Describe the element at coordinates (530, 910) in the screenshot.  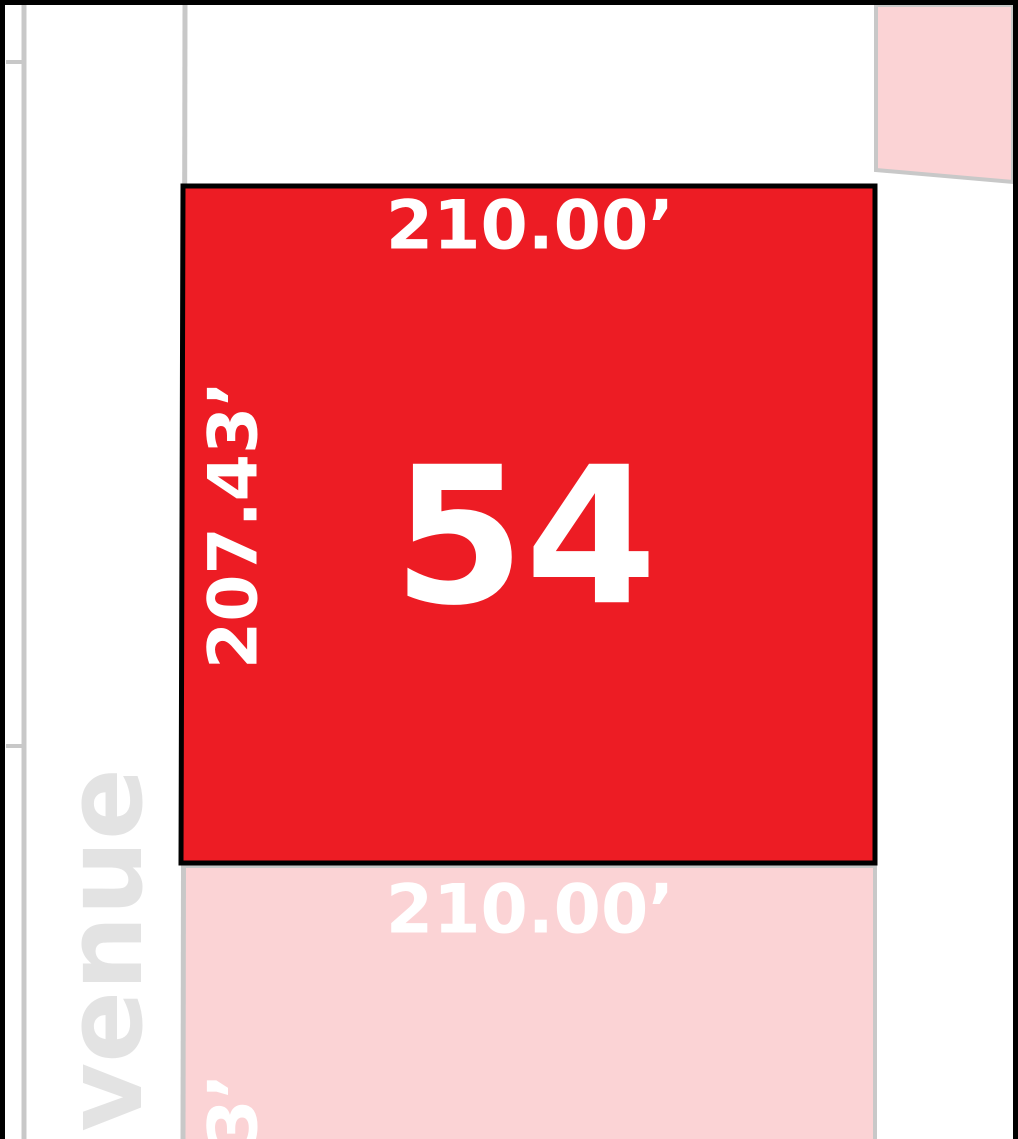
I see `neighbor-frontage: 210.00’` at that location.